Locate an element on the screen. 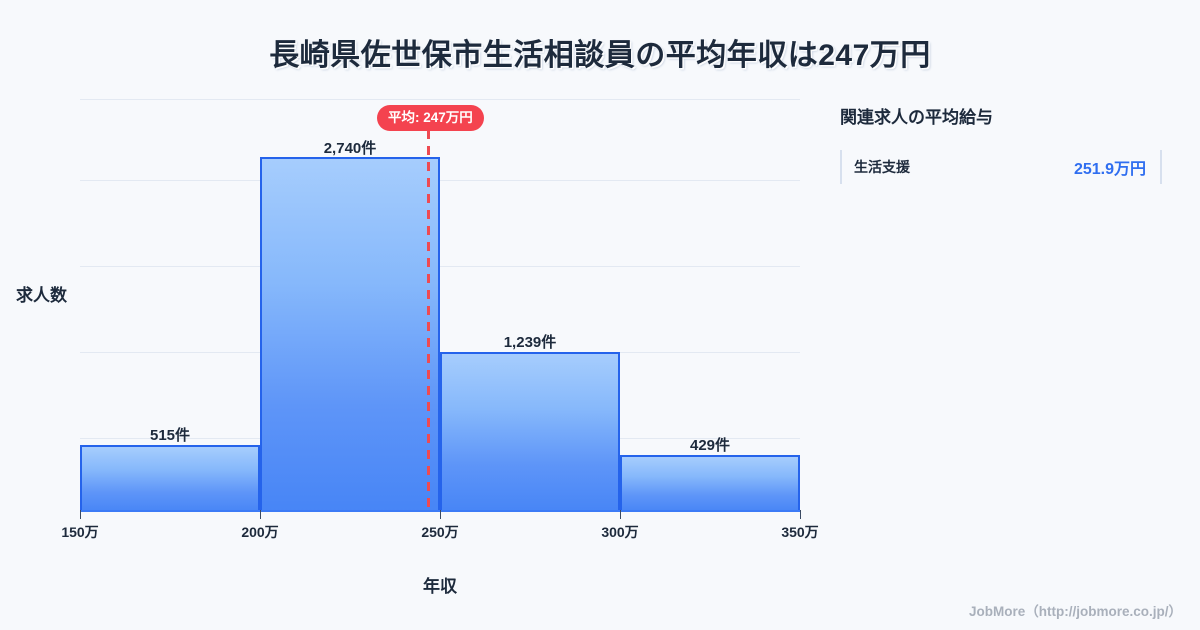 Image resolution: width=1200 pixels, height=630 pixels. x-tick-label: 150万 is located at coordinates (80, 532).